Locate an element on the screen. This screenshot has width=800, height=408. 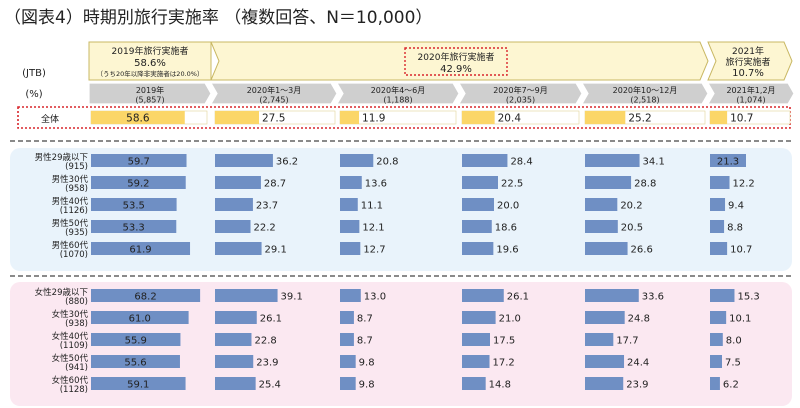
row-count-male: (915) is located at coordinates (76, 167).